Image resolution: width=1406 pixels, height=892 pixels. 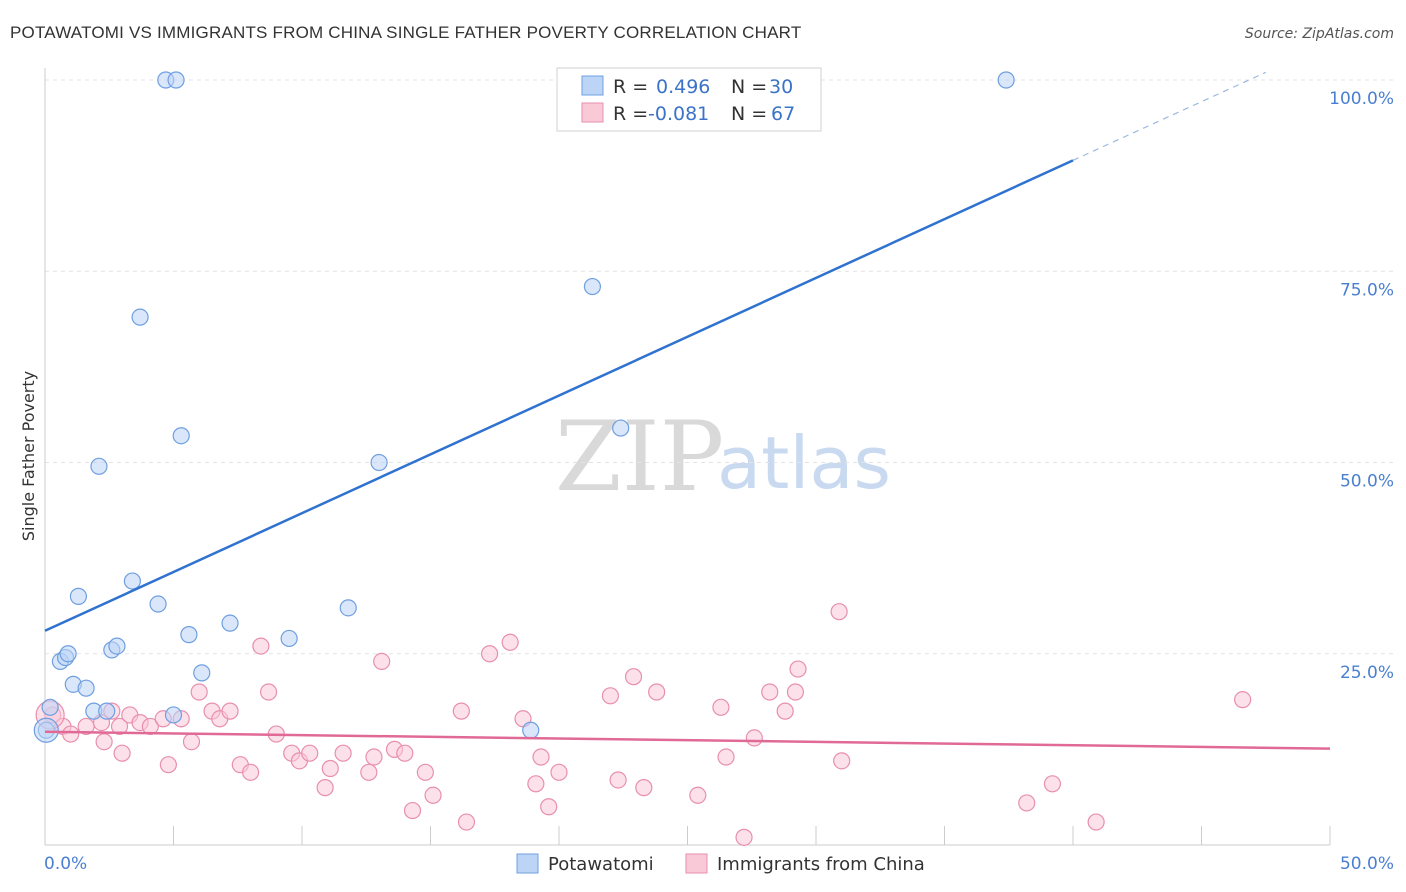 I want to click on potawatomi-point-cluster, so click(x=46, y=730).